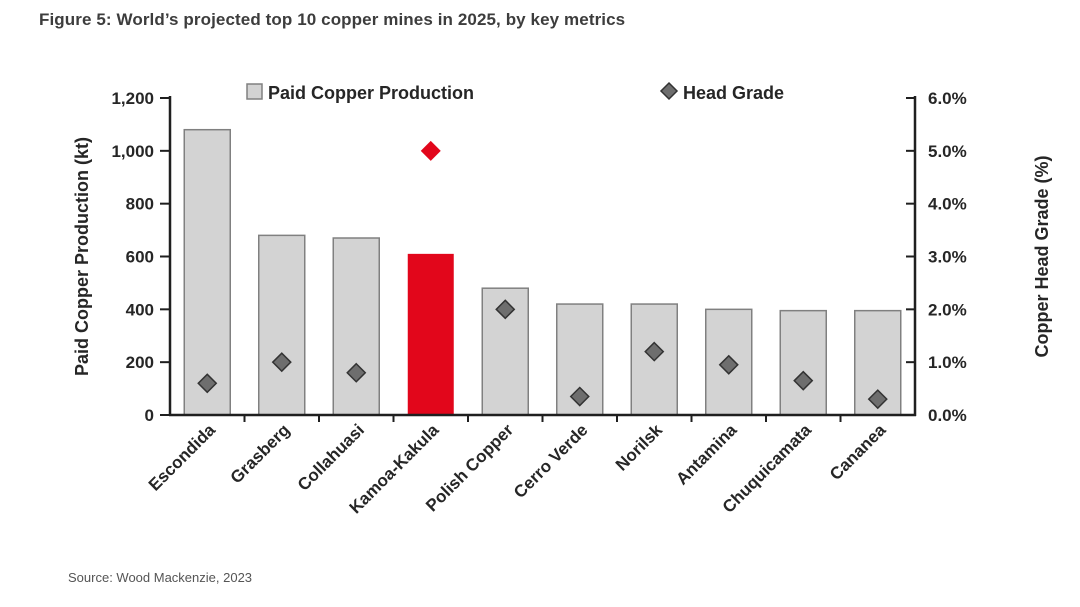 The image size is (1080, 607). Describe the element at coordinates (706, 454) in the screenshot. I see `x-axis-label-antamina: Antamina` at that location.